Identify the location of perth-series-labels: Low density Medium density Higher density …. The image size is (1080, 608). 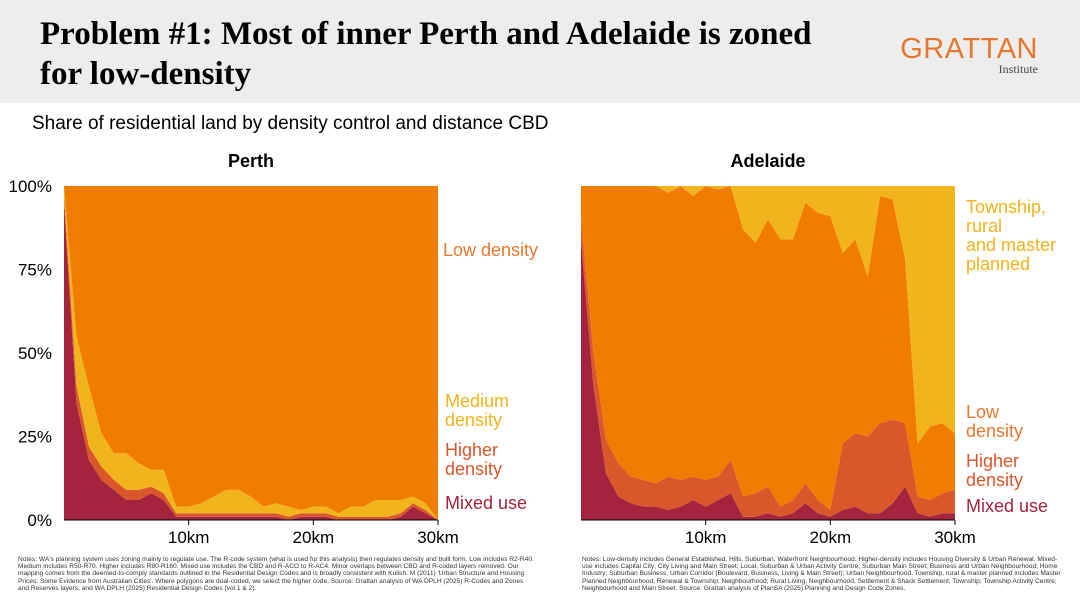
(490, 376).